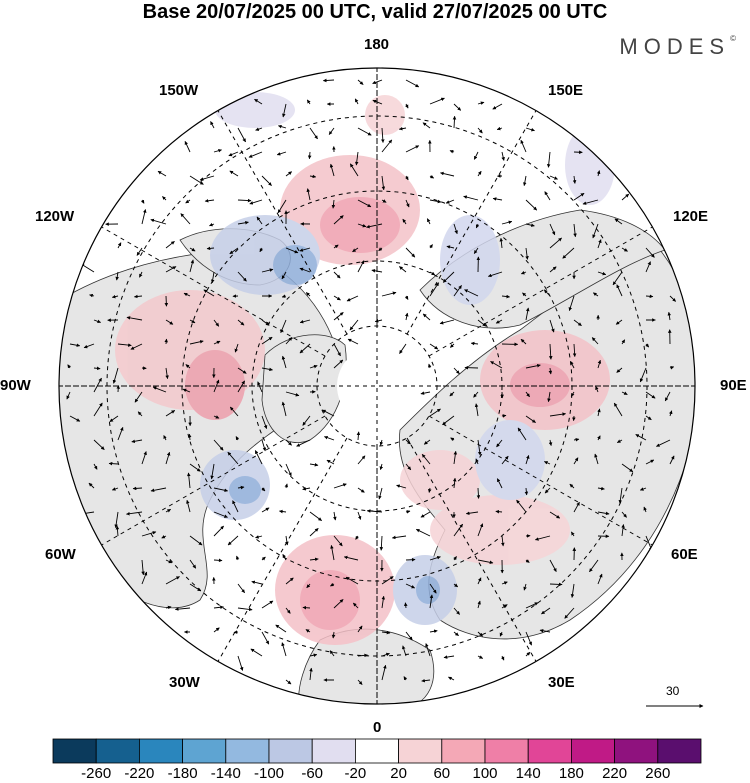  I want to click on anomaly-positive, so click(385, 115).